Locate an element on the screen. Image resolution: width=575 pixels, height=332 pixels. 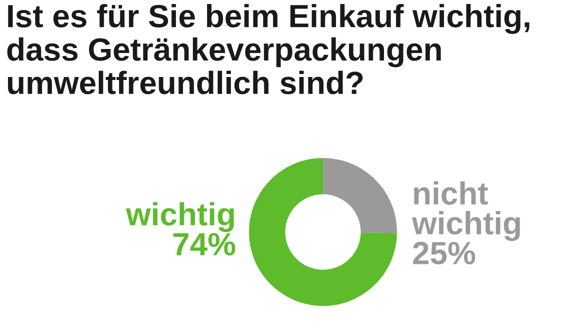
slice-label: nicht wichtig is located at coordinates (466, 211).